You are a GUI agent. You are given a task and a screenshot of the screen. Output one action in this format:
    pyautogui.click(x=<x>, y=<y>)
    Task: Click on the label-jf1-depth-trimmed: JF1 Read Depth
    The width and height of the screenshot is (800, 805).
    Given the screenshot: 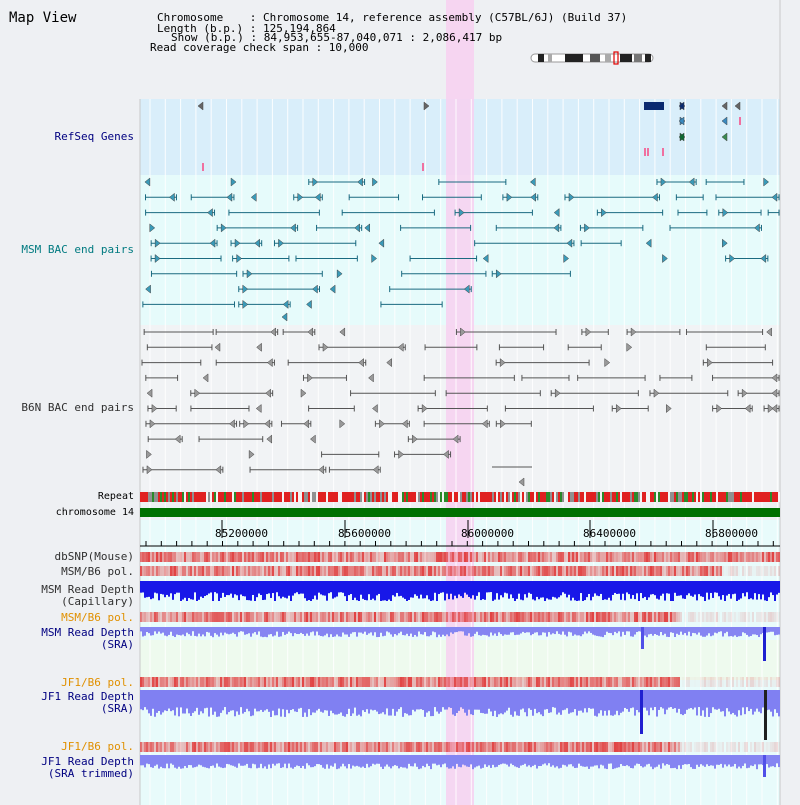 What is the action you would take?
    pyautogui.click(x=87, y=761)
    